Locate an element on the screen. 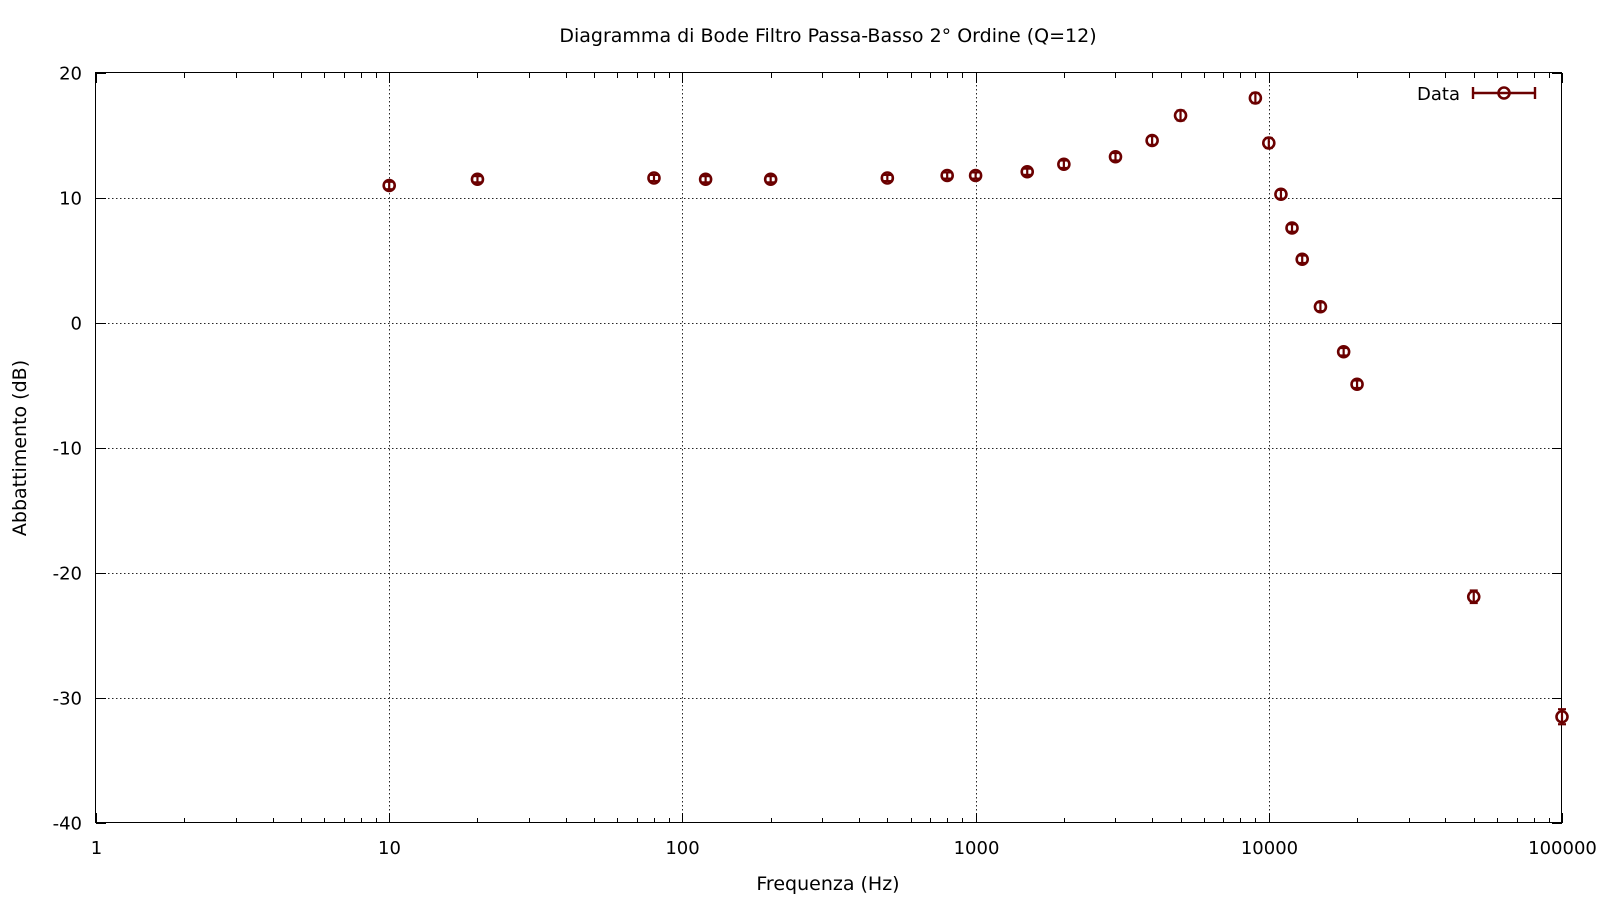  legend-key is located at coordinates (1504, 93).